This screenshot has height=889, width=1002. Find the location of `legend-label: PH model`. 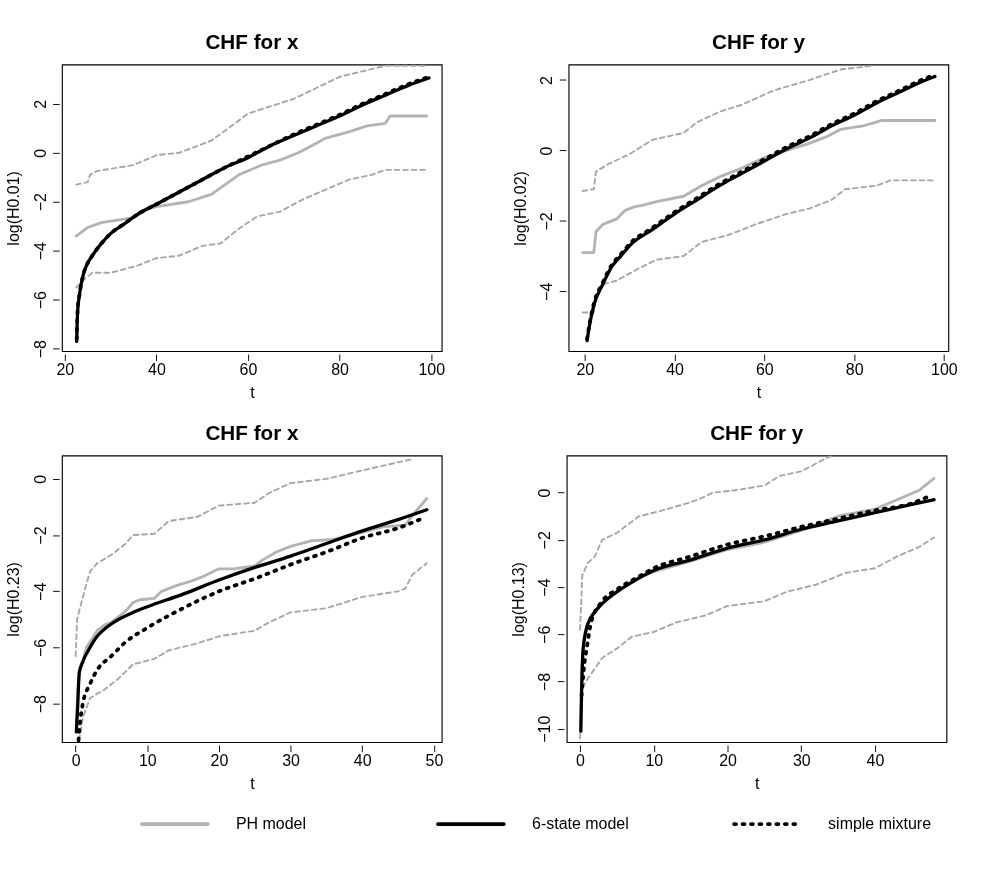

legend-label: PH model is located at coordinates (271, 823).